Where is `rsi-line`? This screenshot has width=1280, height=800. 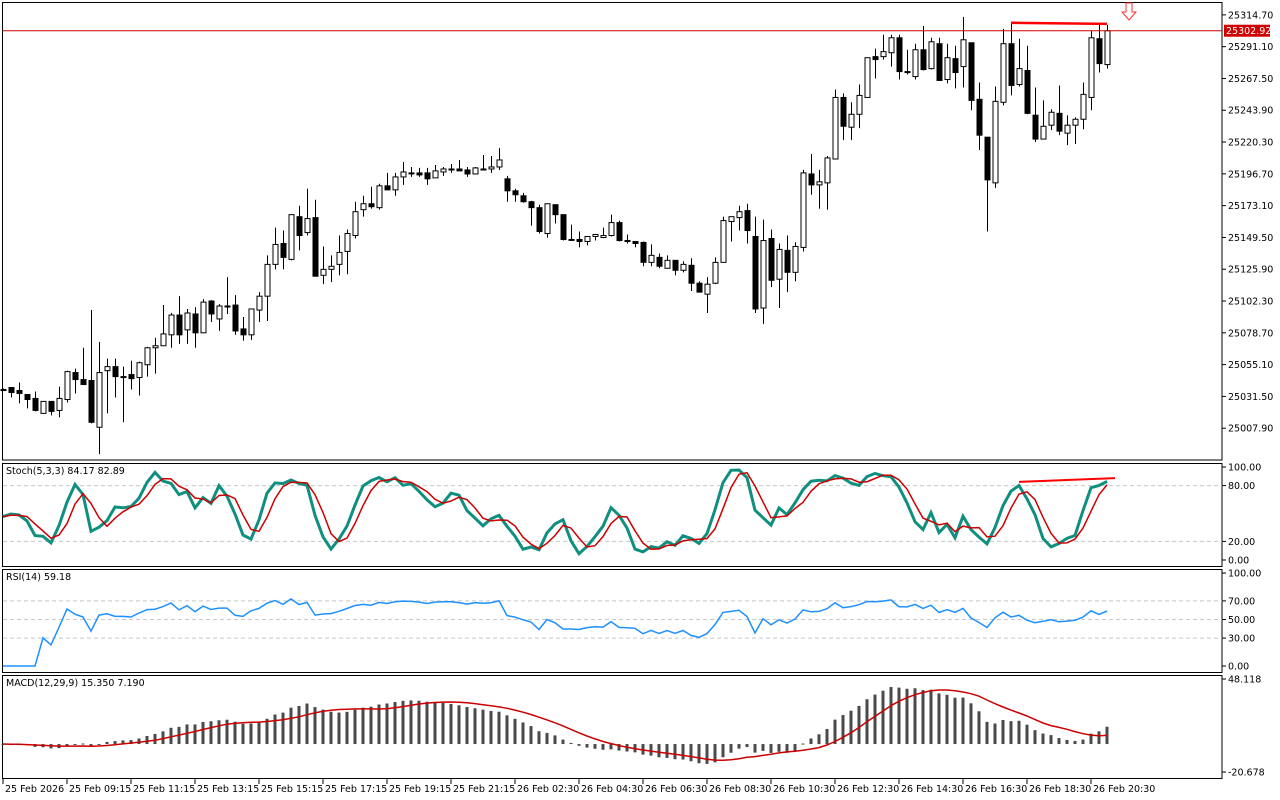 rsi-line is located at coordinates (555, 632).